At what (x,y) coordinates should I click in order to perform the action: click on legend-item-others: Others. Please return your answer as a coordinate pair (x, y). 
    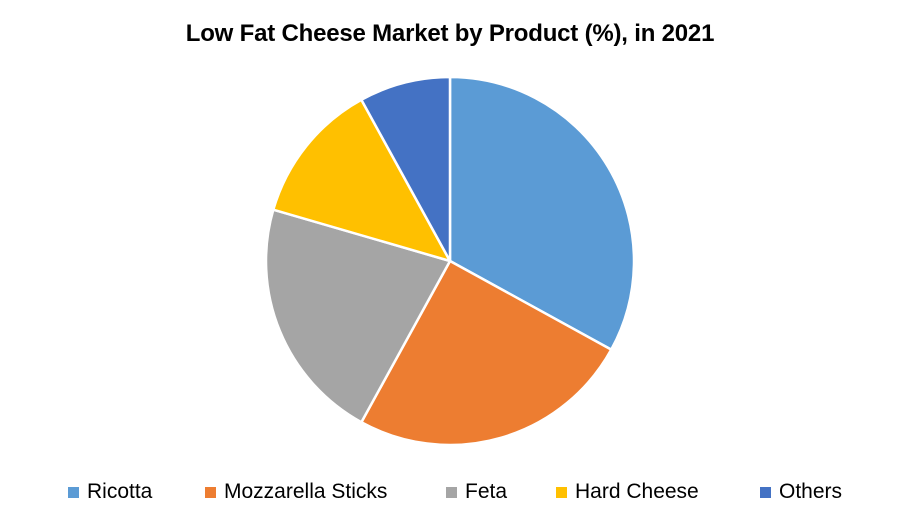
    Looking at the image, I should click on (801, 492).